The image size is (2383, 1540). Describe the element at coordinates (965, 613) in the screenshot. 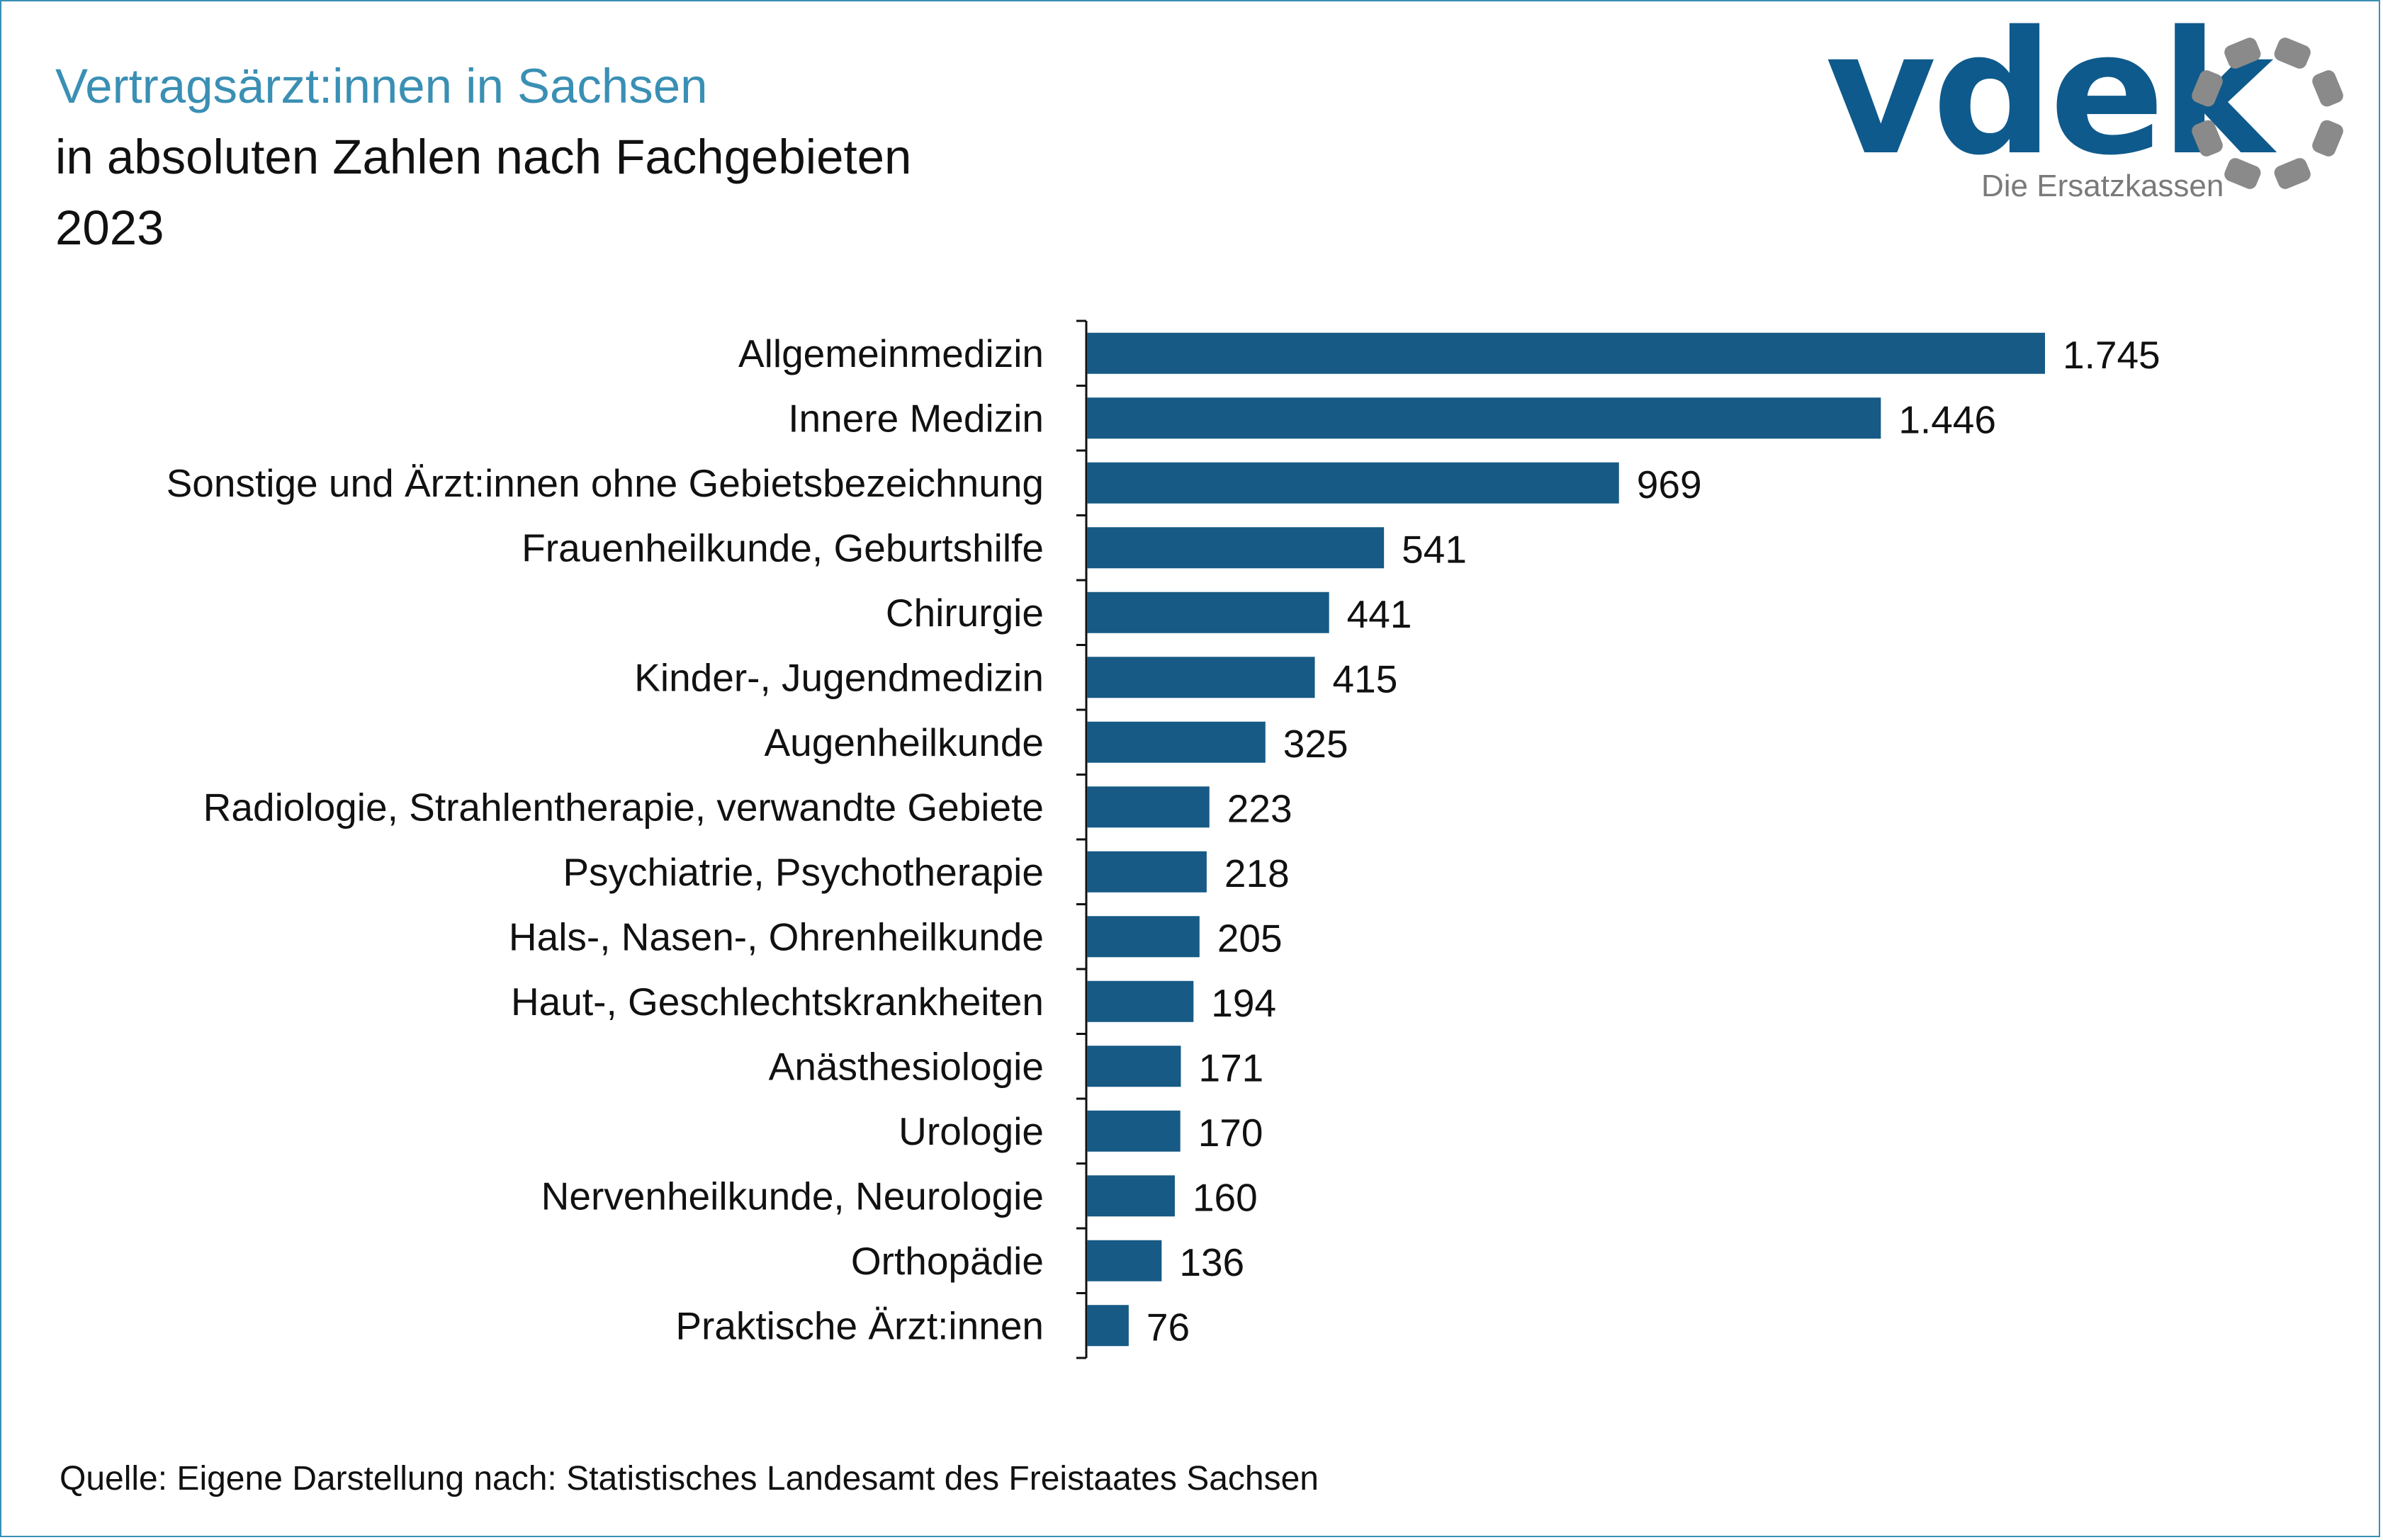

I see `category-label: Chirurgie` at that location.